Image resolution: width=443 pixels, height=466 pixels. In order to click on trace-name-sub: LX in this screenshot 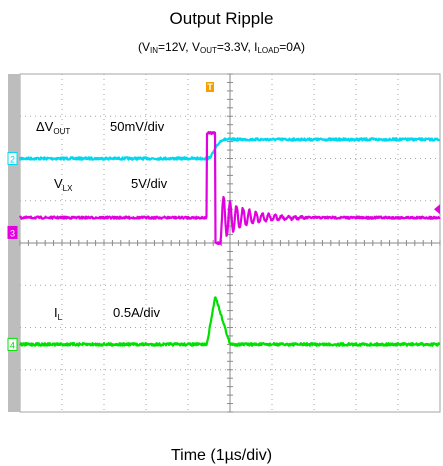, I will do `click(68, 188)`.